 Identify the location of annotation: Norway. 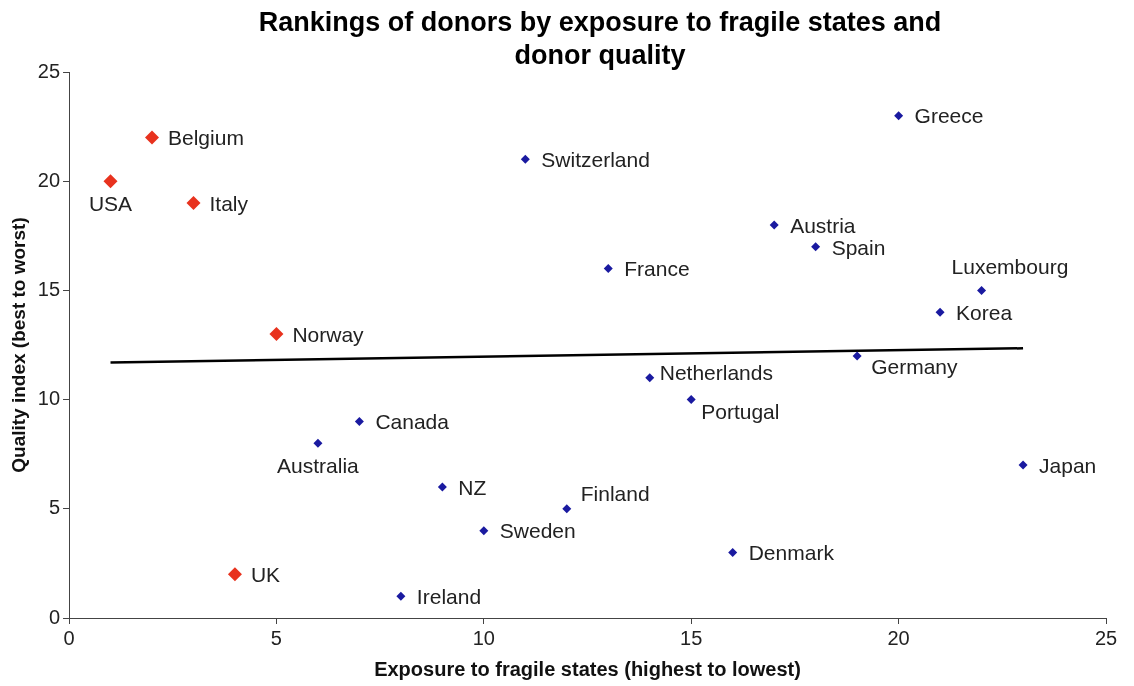
(328, 334).